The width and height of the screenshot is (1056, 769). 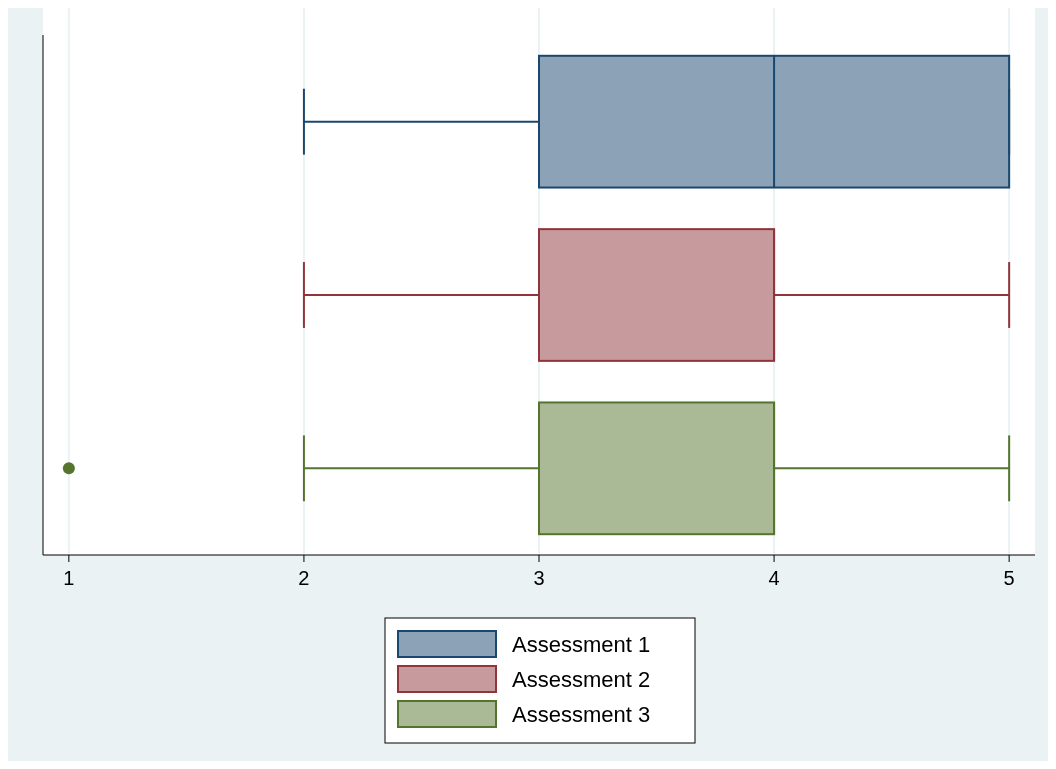 I want to click on x-tick-label: 2, so click(x=304, y=578).